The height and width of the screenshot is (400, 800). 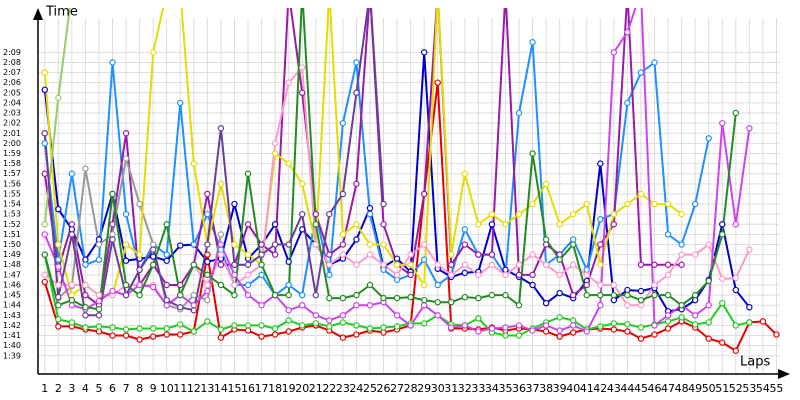 What do you see at coordinates (71, 388) in the screenshot?
I see `x-tick-label: 3` at bounding box center [71, 388].